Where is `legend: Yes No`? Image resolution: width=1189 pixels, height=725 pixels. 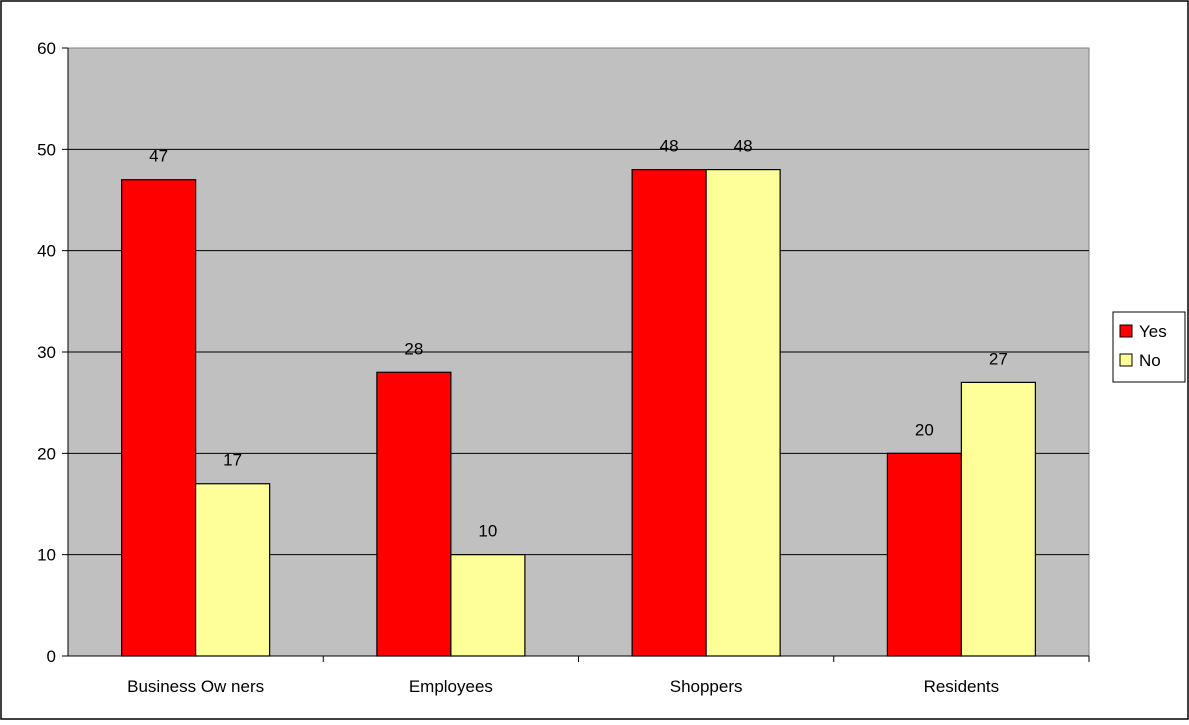
legend: Yes No is located at coordinates (1149, 347).